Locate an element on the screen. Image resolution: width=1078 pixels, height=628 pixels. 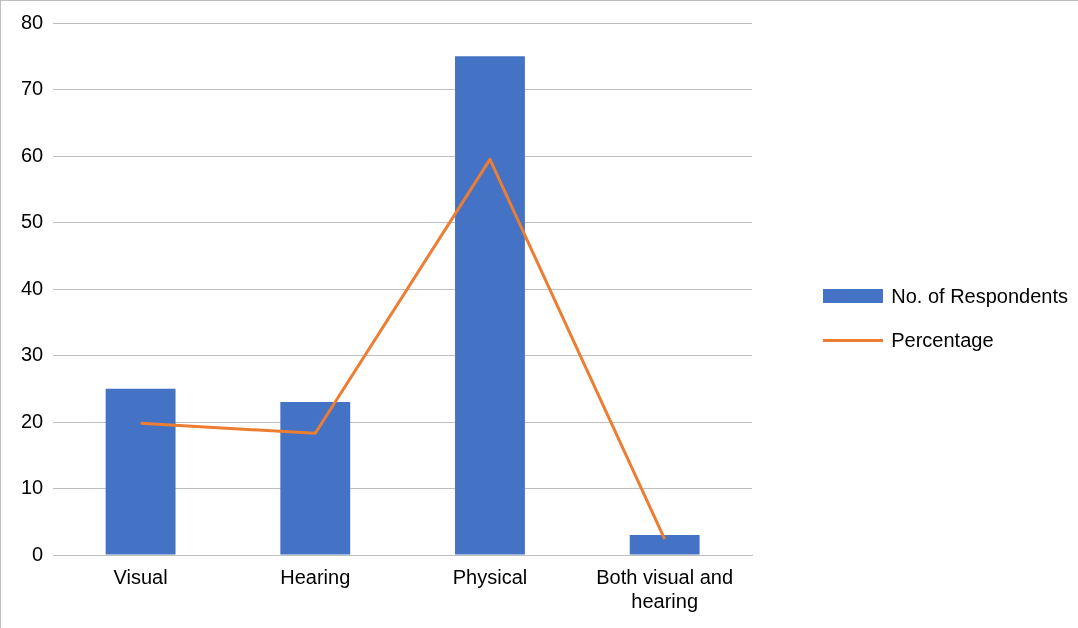
y-tick-label: 0 is located at coordinates (38, 553).